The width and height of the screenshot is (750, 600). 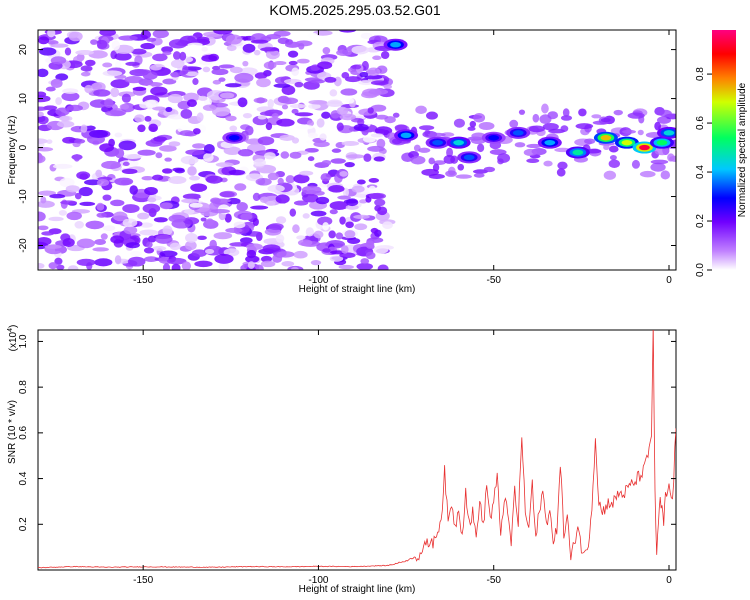 What do you see at coordinates (23, 524) in the screenshot?
I see `y-tick-label: 0.2` at bounding box center [23, 524].